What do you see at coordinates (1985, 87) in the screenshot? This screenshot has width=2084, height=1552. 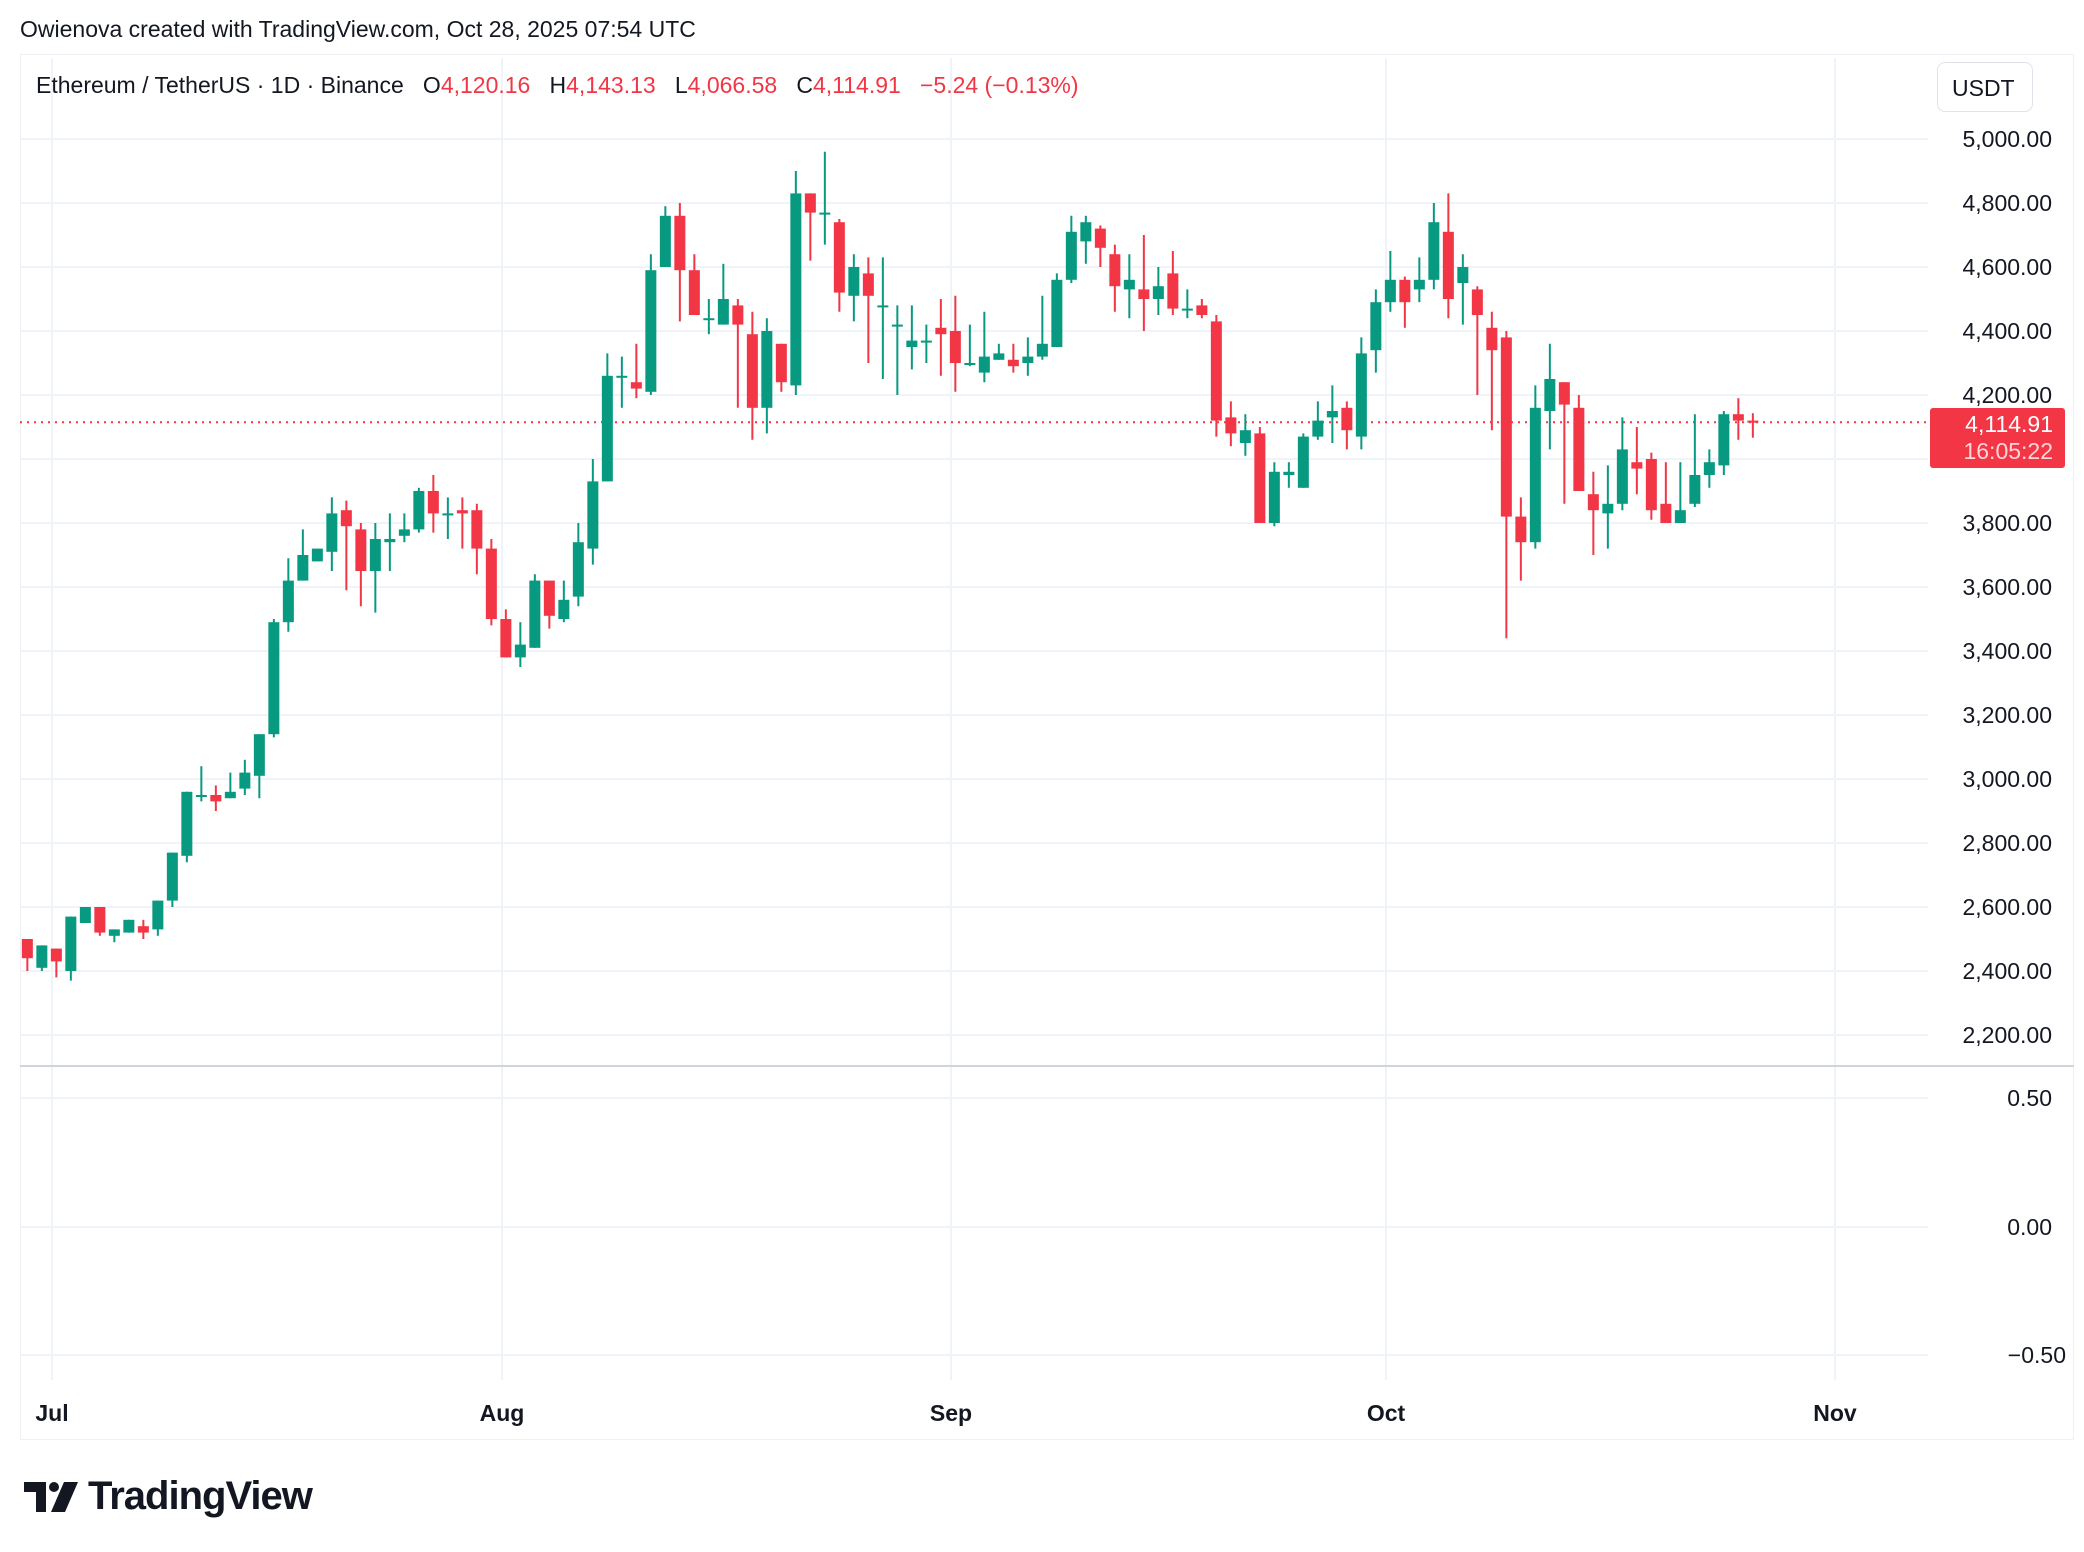 I see `currency-button: USDT` at bounding box center [1985, 87].